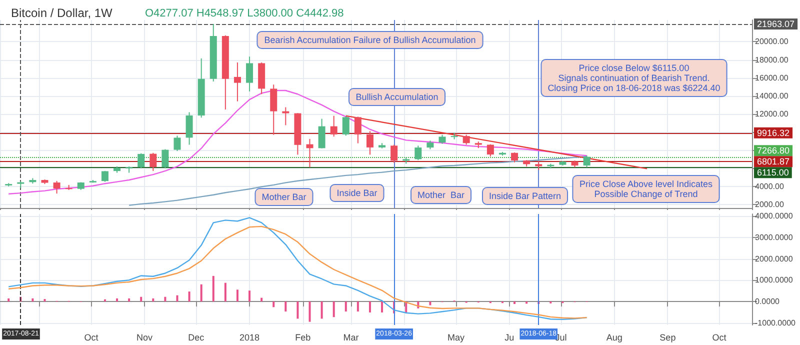  What do you see at coordinates (776, 23) in the screenshot?
I see `ref-line-label: 21963.07` at bounding box center [776, 23].